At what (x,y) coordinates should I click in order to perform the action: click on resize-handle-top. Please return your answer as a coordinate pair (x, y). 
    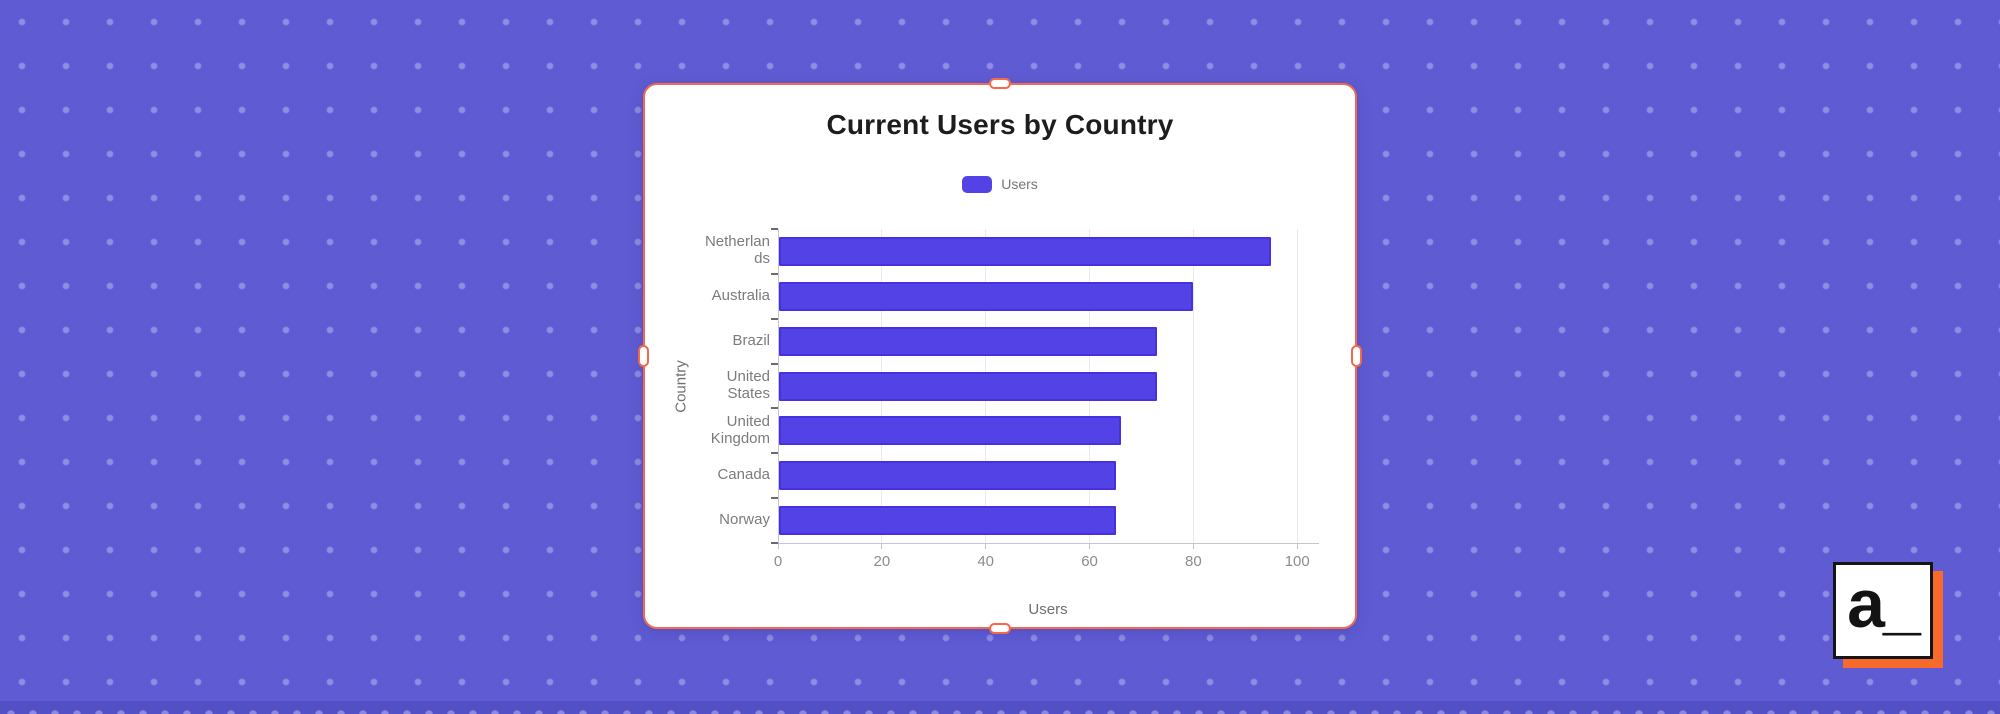
    Looking at the image, I should click on (1000, 83).